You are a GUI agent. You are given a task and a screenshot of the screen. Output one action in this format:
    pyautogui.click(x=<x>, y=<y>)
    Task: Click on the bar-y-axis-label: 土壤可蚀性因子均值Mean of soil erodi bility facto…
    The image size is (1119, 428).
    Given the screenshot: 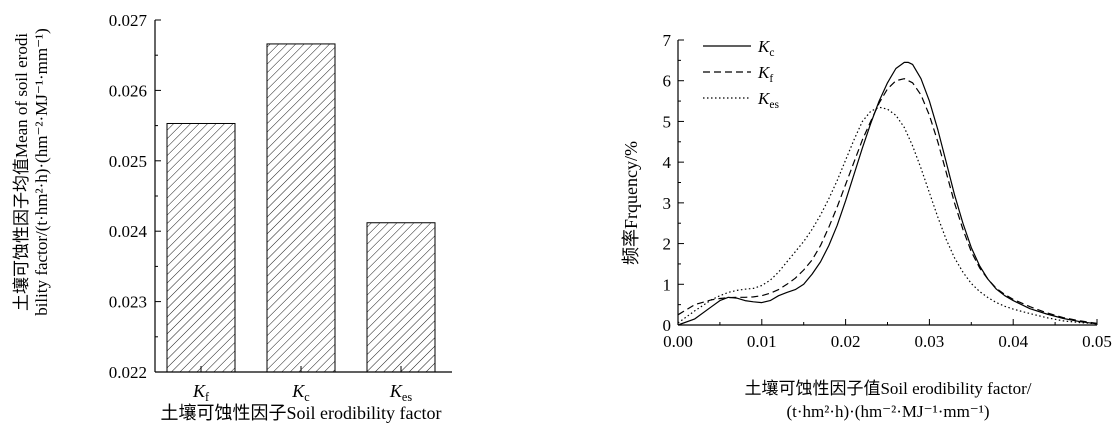 What is the action you would take?
    pyautogui.click(x=31, y=172)
    